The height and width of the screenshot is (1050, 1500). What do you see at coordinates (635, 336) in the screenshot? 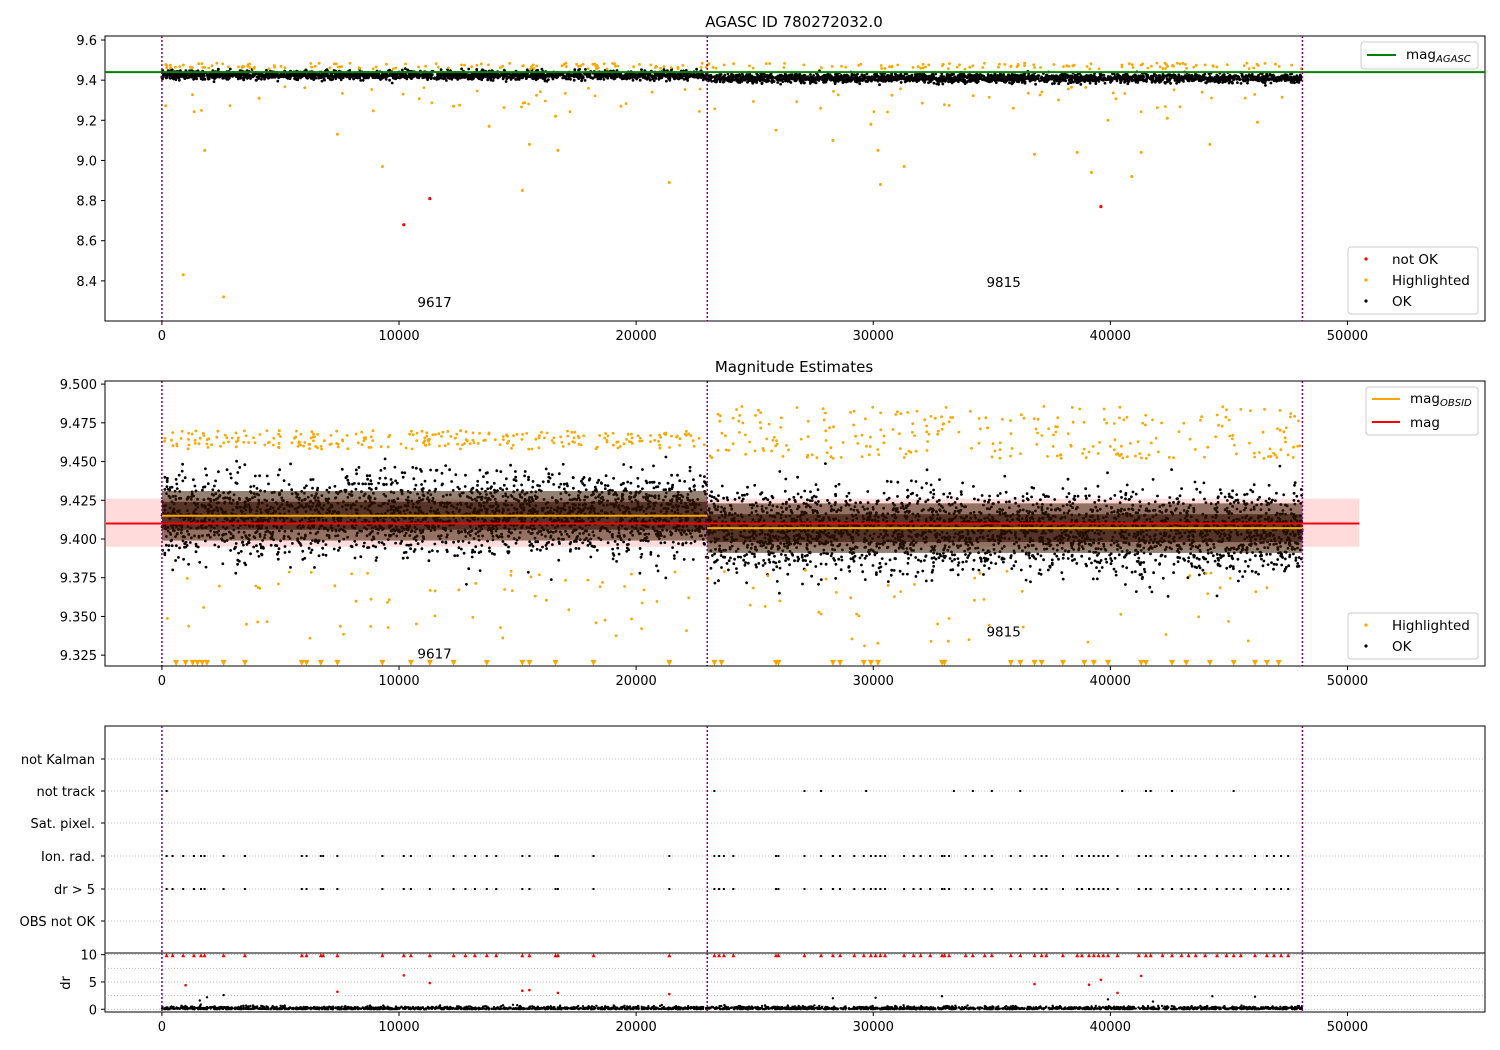
I see `x-tick-label: 20000` at bounding box center [635, 336].